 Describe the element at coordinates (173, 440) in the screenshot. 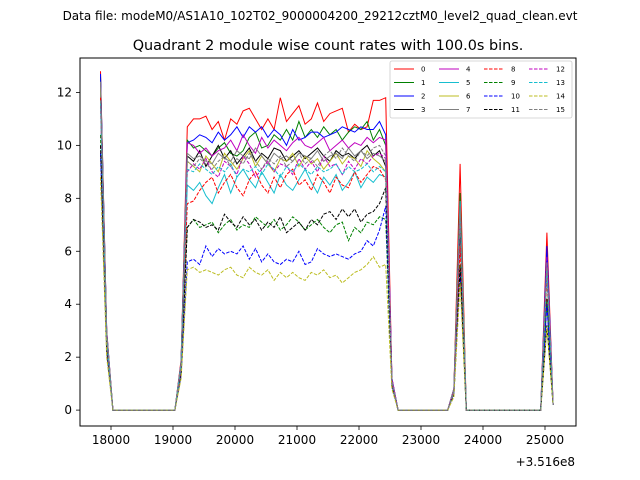

I see `x-tick-label: 19000` at that location.